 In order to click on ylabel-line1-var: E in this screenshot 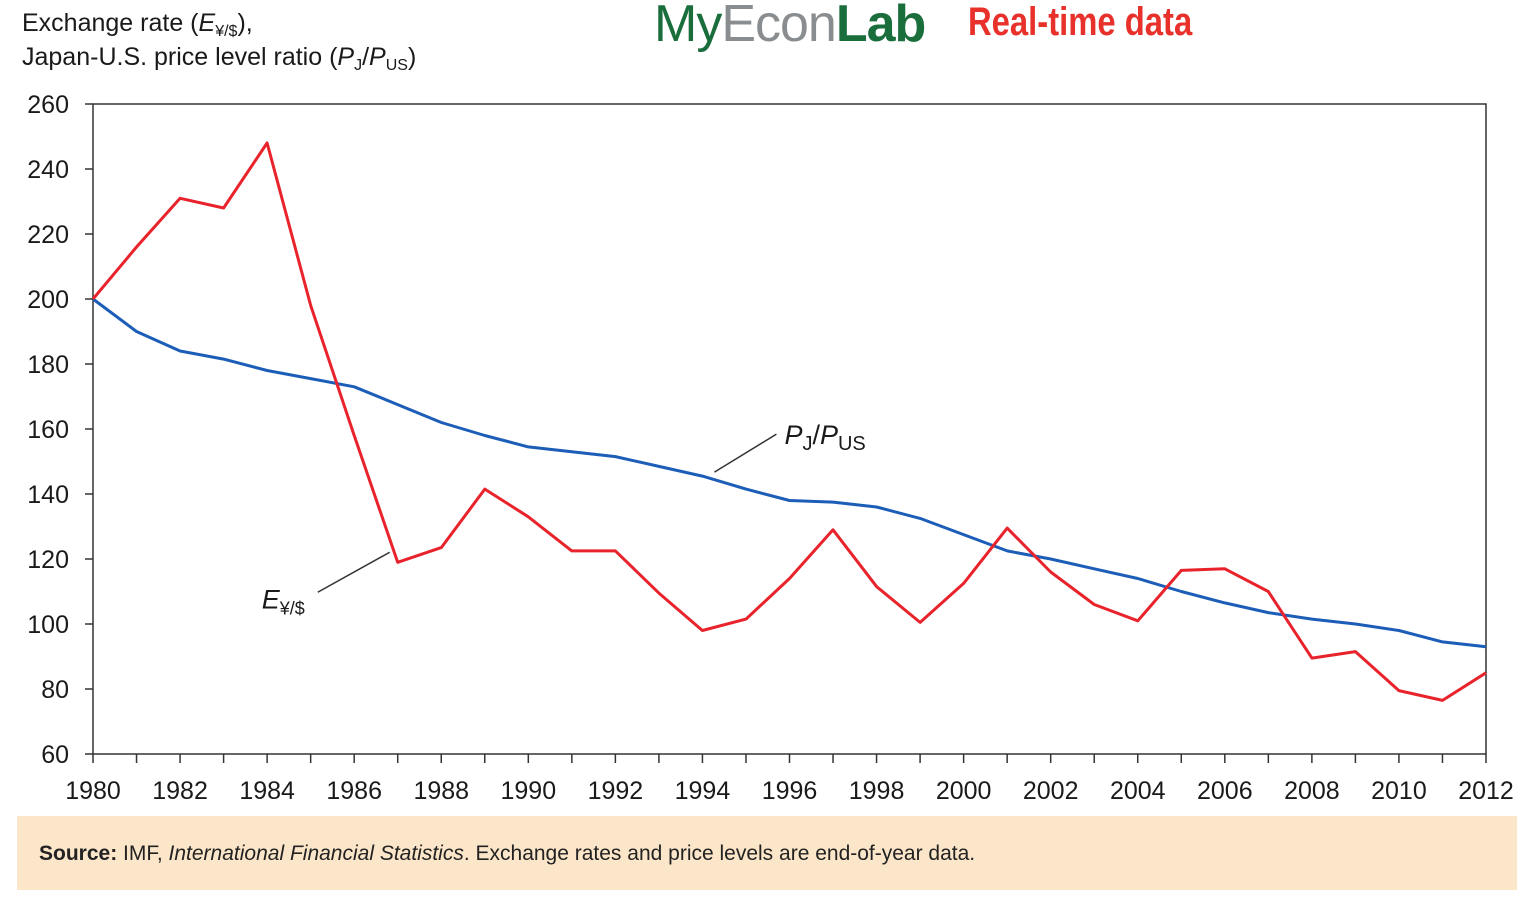, I will do `click(207, 23)`.